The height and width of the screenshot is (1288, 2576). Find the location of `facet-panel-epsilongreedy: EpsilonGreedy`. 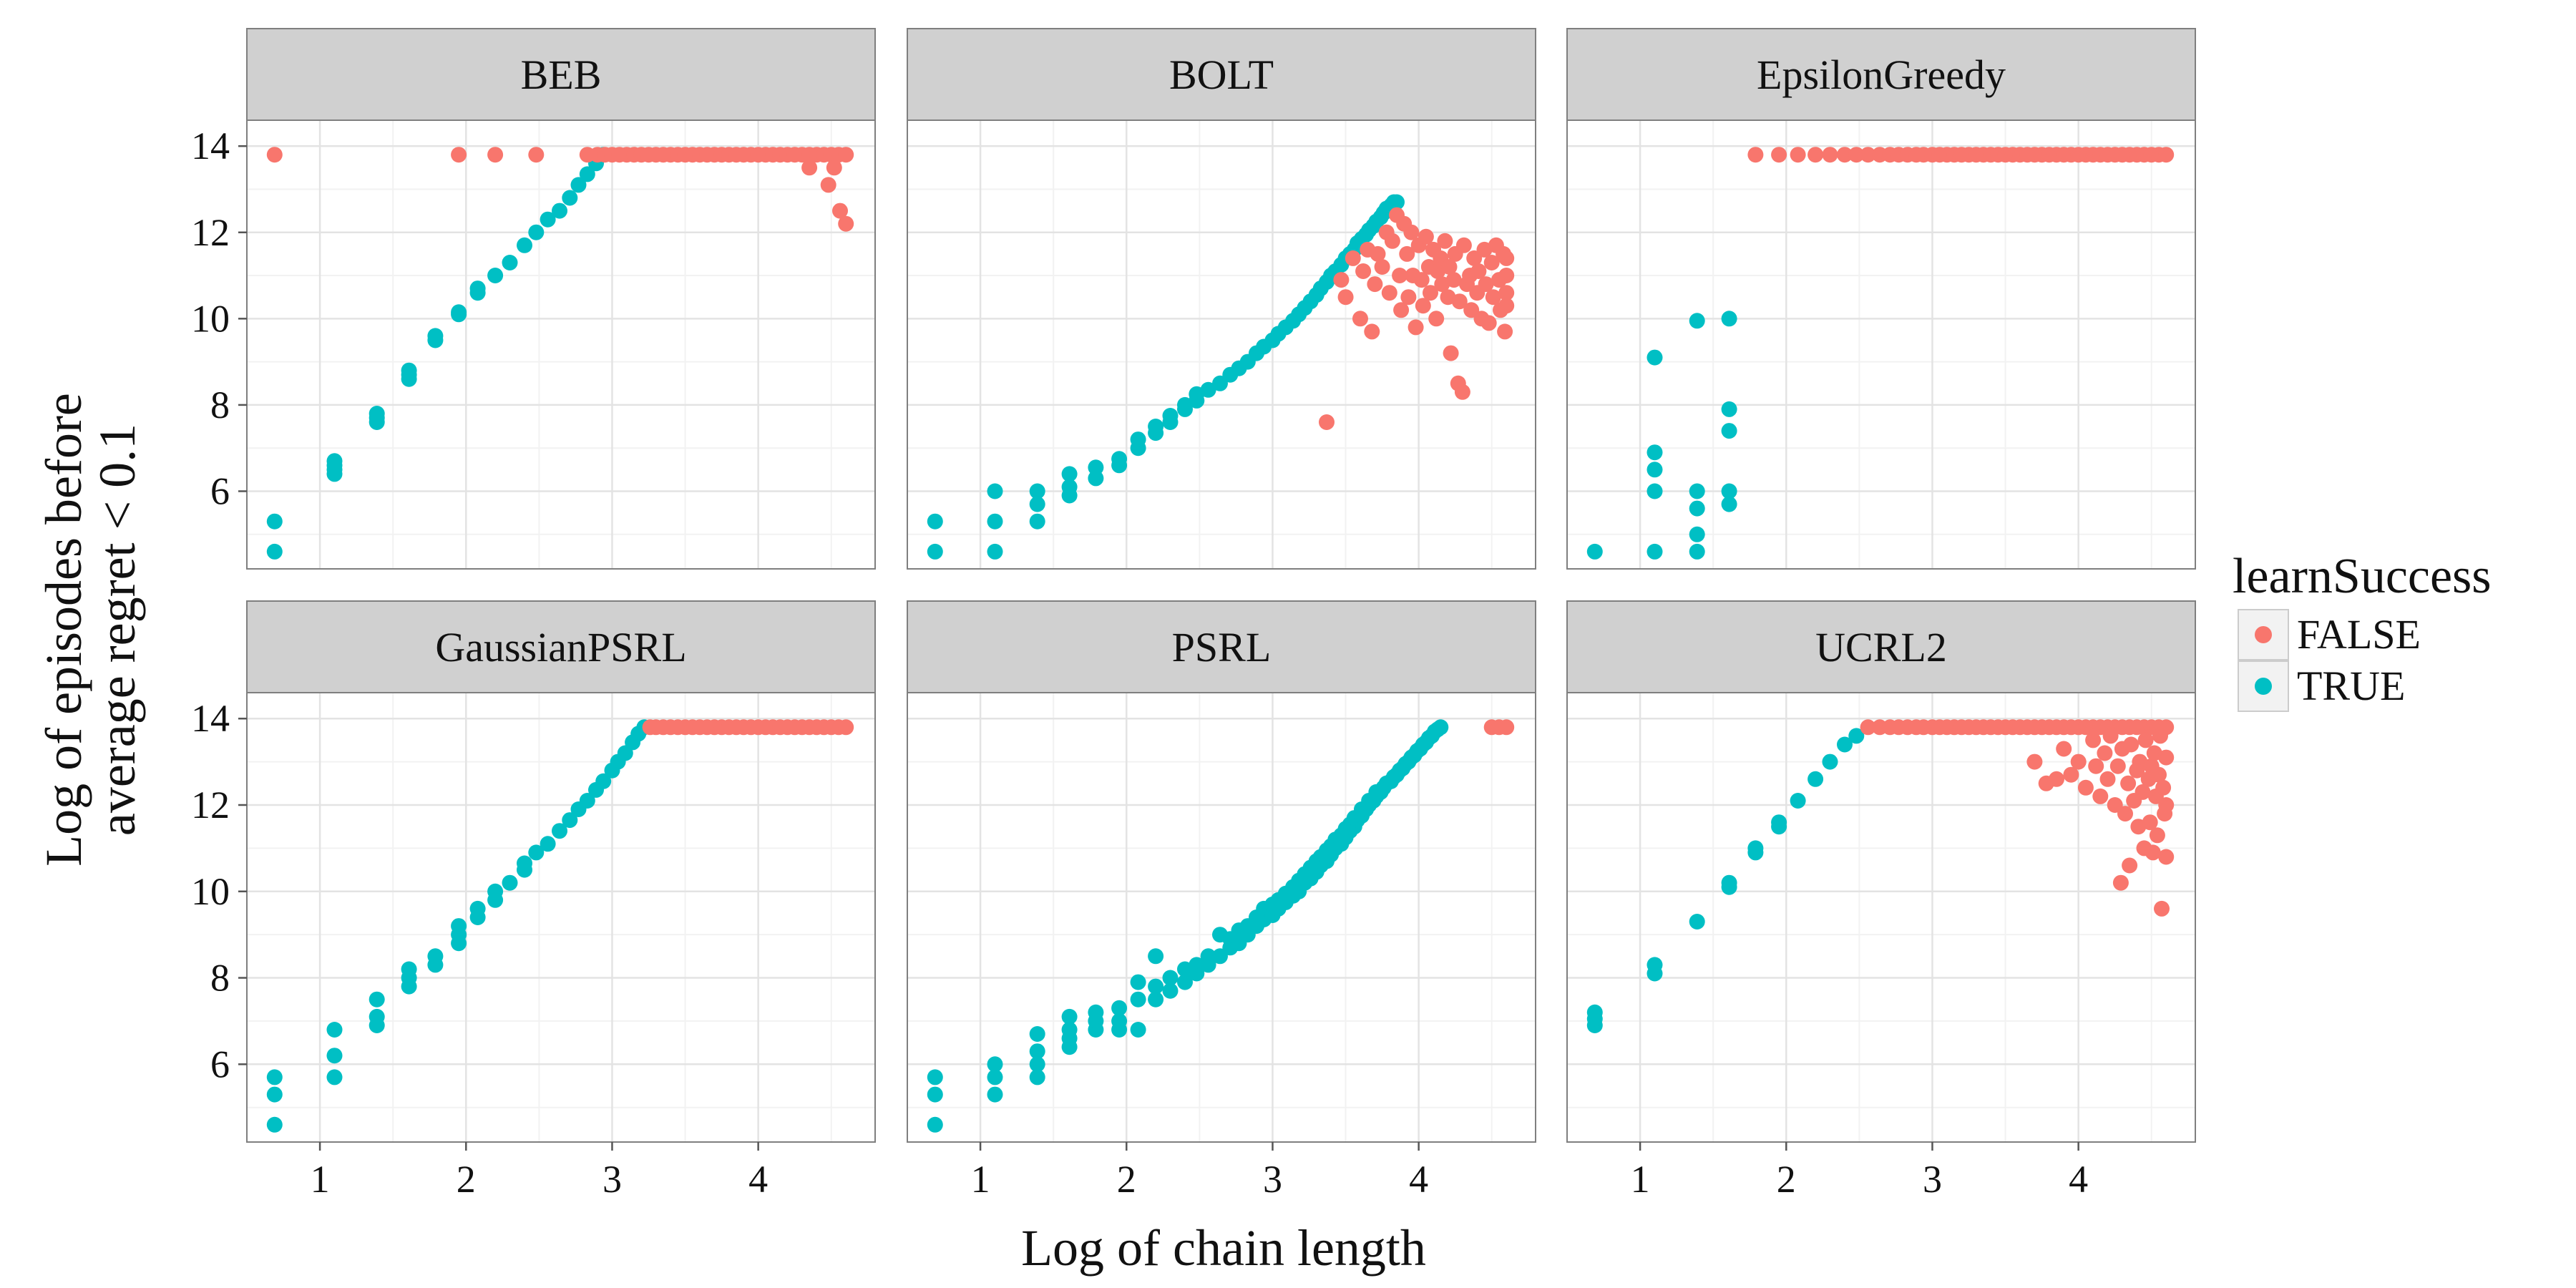

facet-panel-epsilongreedy: EpsilonGreedy is located at coordinates (1881, 299).